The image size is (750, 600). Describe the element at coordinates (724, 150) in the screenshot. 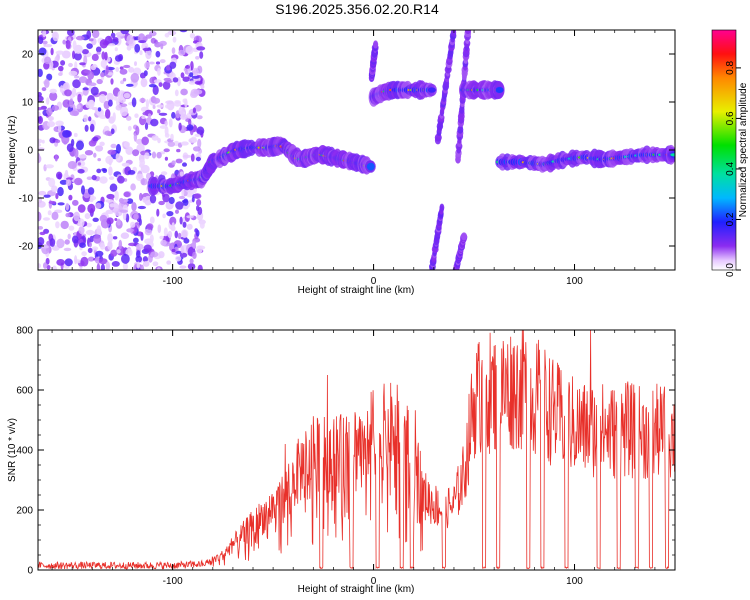

I see `colorbar-gradient` at that location.